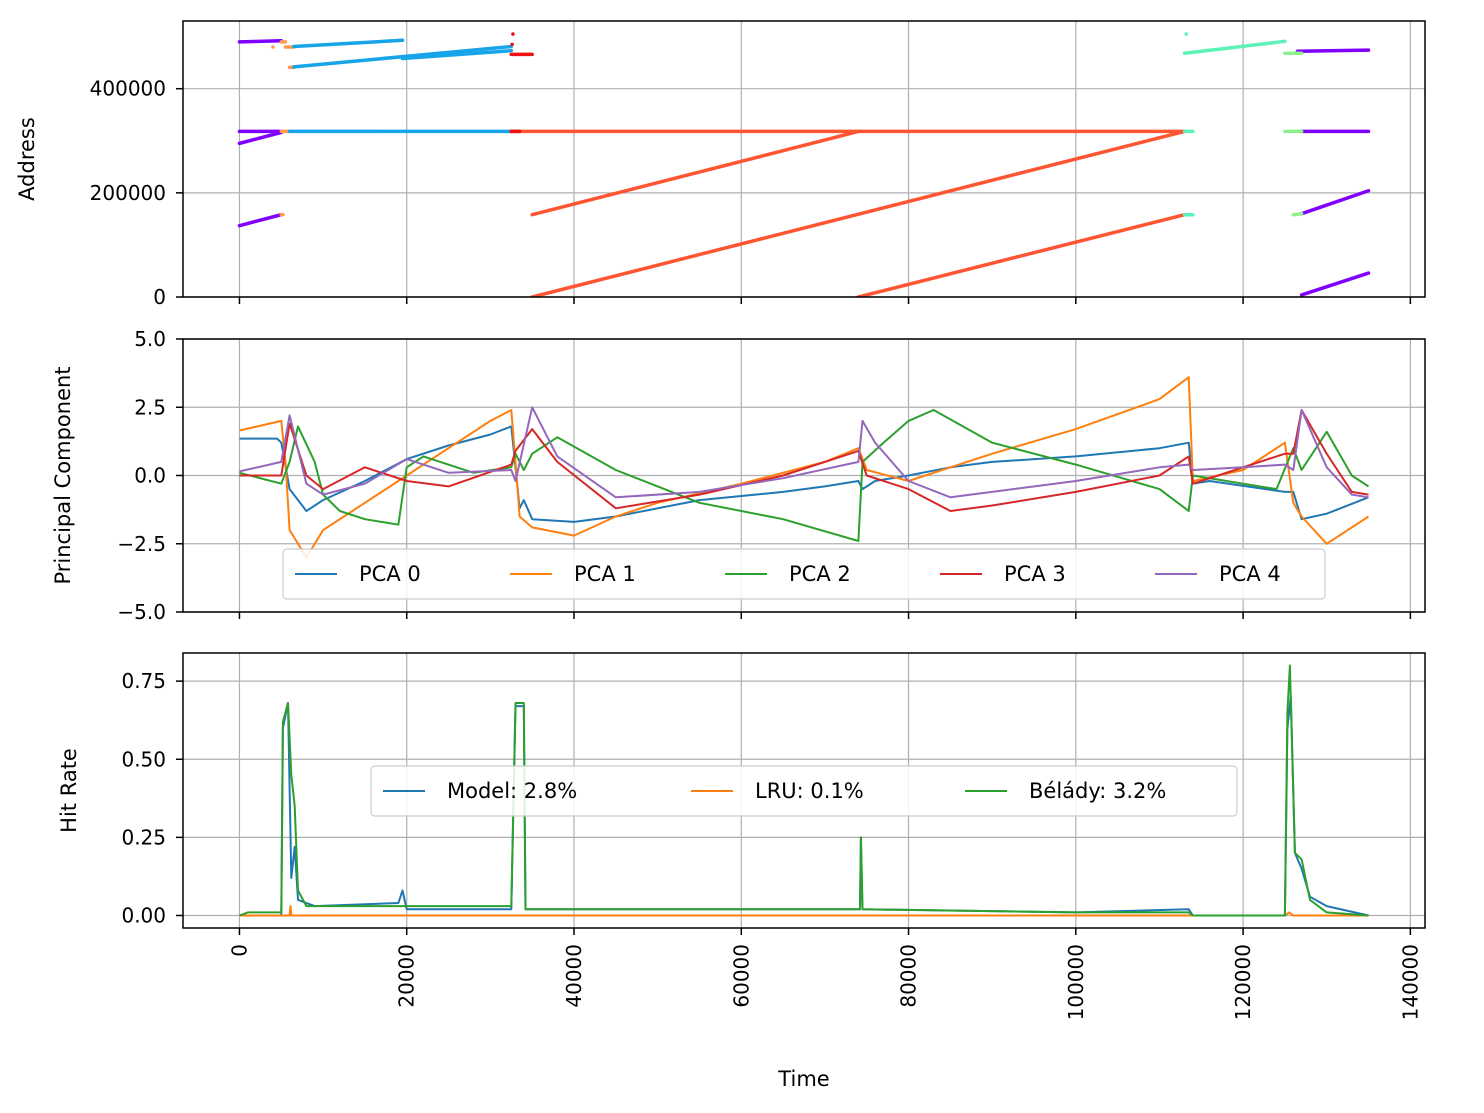 Image resolution: width=1484 pixels, height=1113 pixels. Describe the element at coordinates (150, 407) in the screenshot. I see `y-tick-label: 2.5` at that location.